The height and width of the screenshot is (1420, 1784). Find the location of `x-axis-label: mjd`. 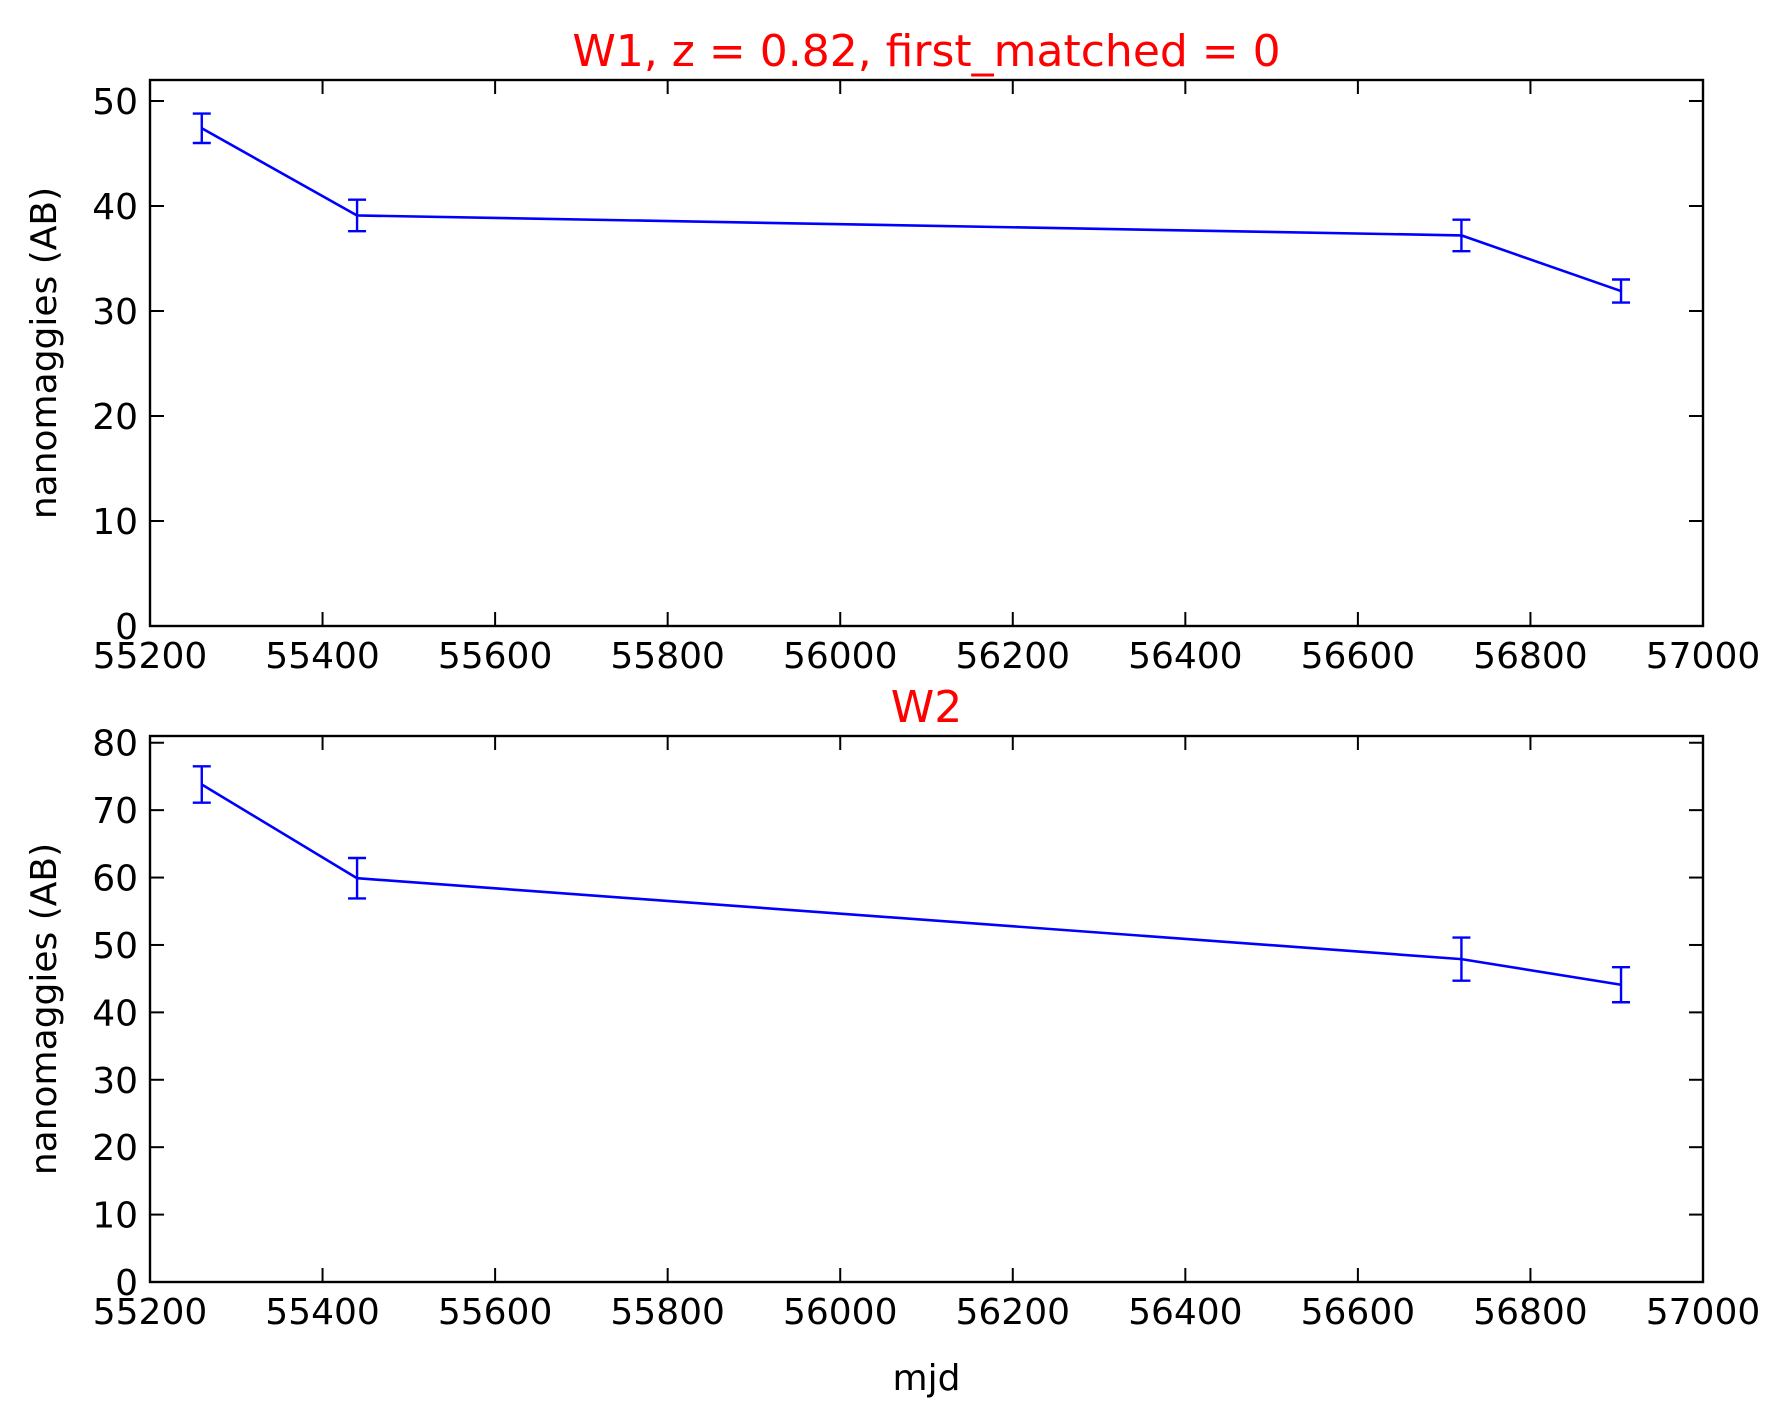

x-axis-label: mjd is located at coordinates (927, 1378).